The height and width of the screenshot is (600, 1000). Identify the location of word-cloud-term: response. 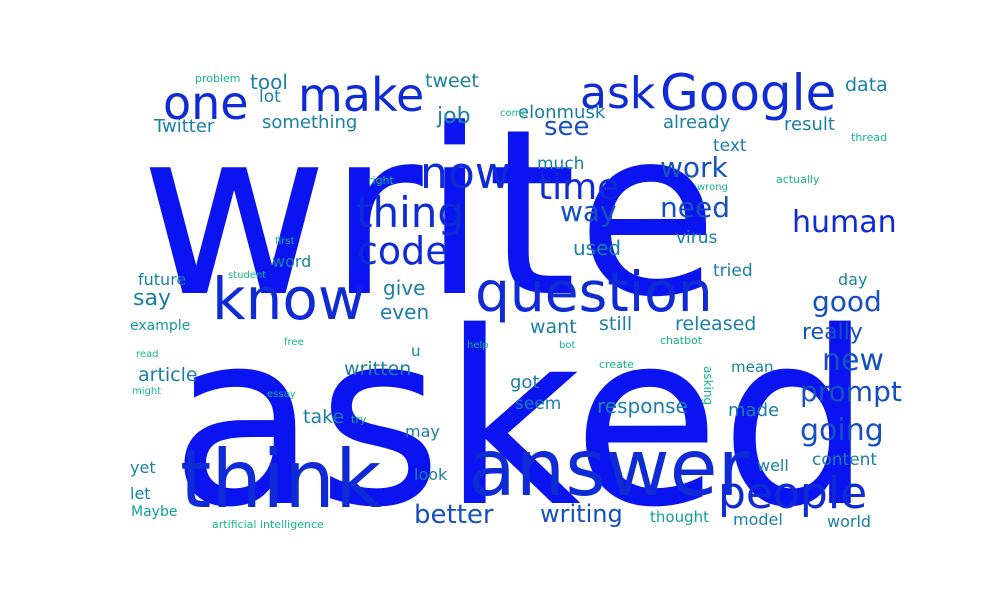
(642, 406).